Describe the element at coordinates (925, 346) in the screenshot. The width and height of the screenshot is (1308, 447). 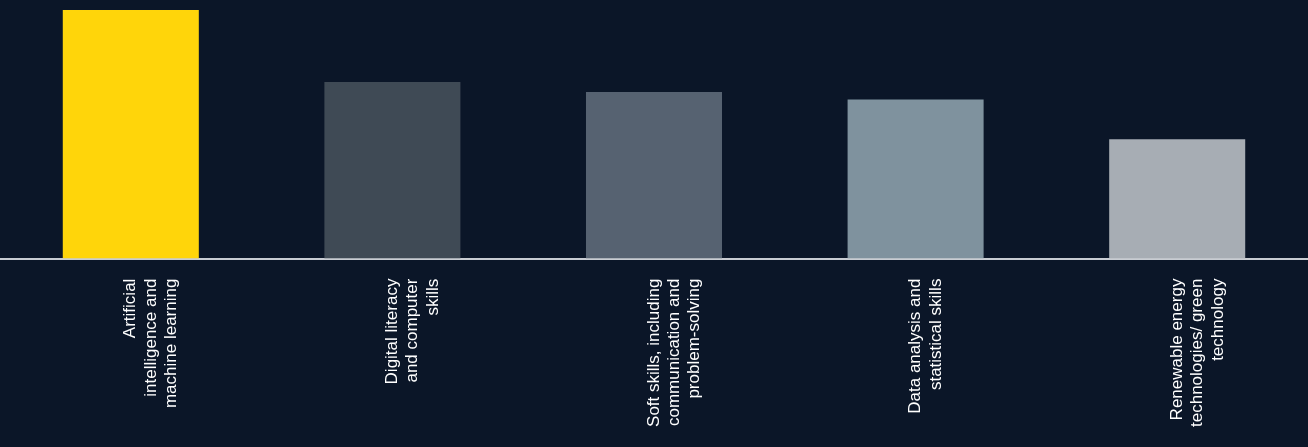
I see `x-tick-label: Data analysis and statistical skills` at that location.